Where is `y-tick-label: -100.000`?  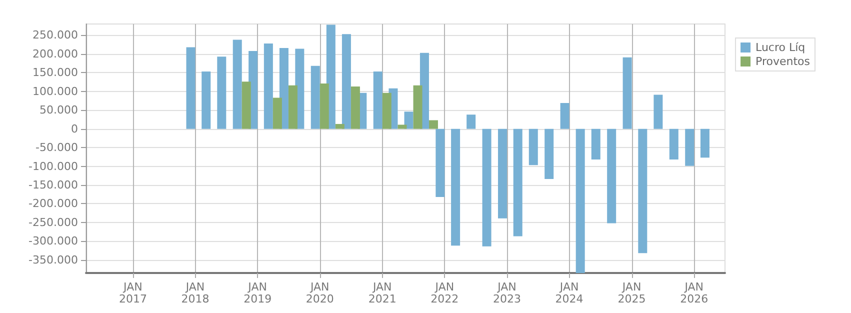
y-tick-label: -100.000 is located at coordinates (53, 166).